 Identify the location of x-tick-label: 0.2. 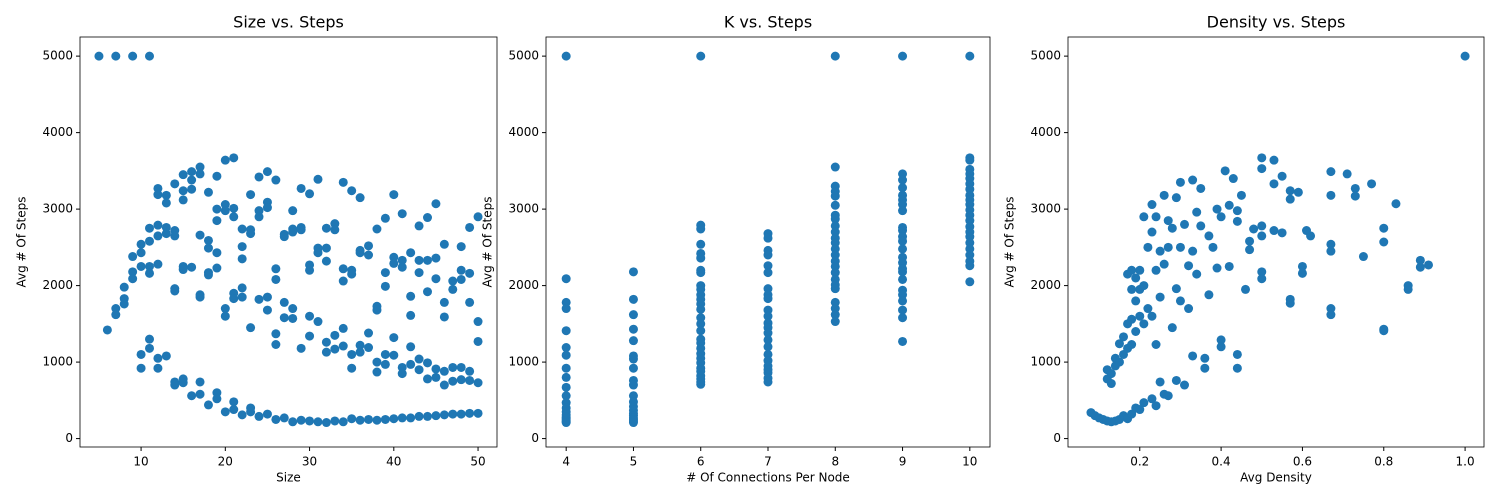
(1139, 462).